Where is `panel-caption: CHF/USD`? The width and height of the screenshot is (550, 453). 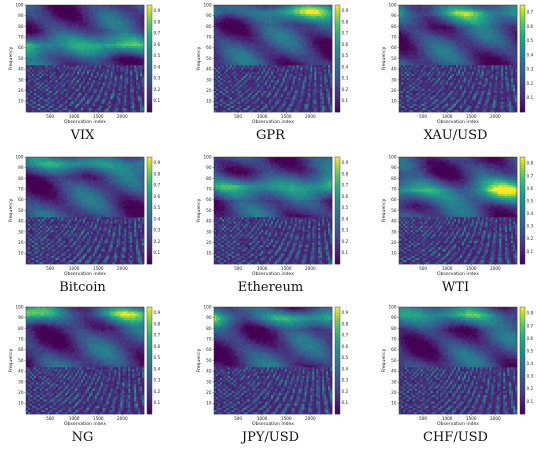
panel-caption: CHF/USD is located at coordinates (455, 437).